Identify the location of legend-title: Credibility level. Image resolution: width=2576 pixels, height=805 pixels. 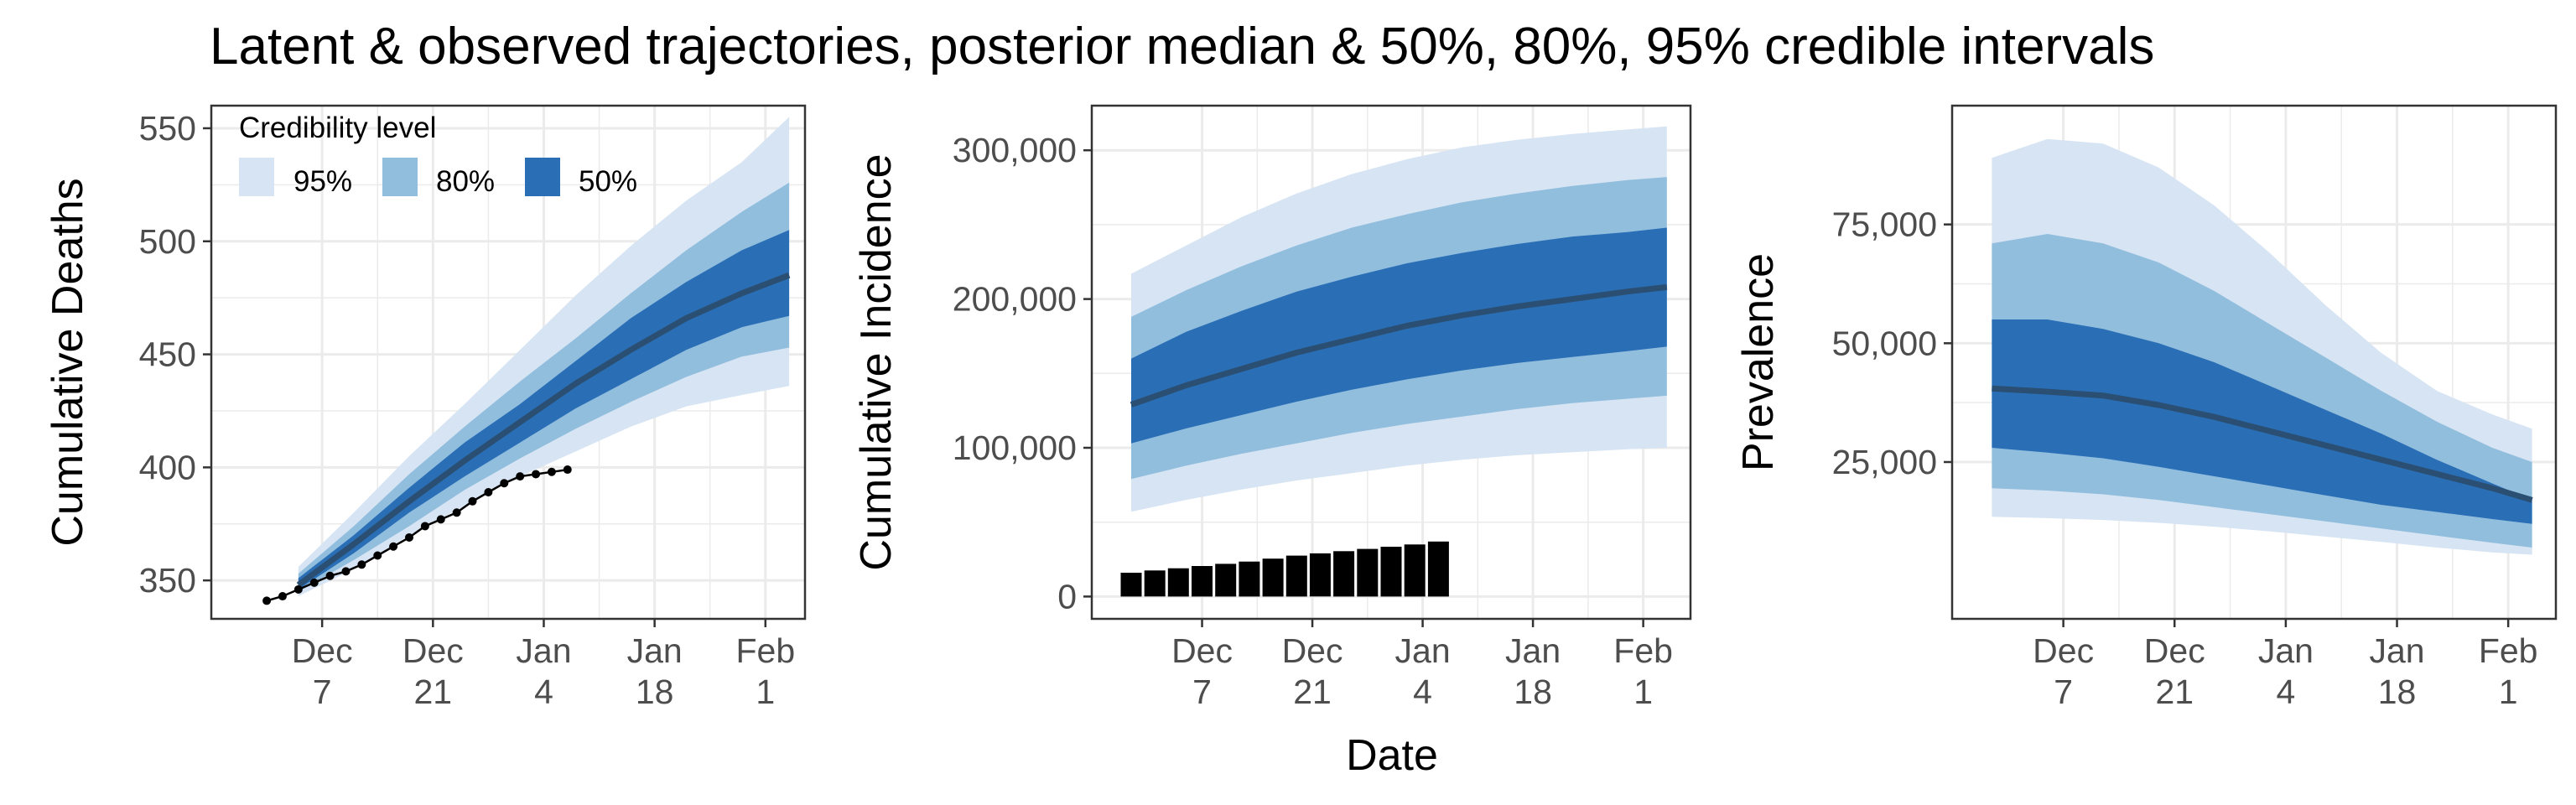
(337, 128).